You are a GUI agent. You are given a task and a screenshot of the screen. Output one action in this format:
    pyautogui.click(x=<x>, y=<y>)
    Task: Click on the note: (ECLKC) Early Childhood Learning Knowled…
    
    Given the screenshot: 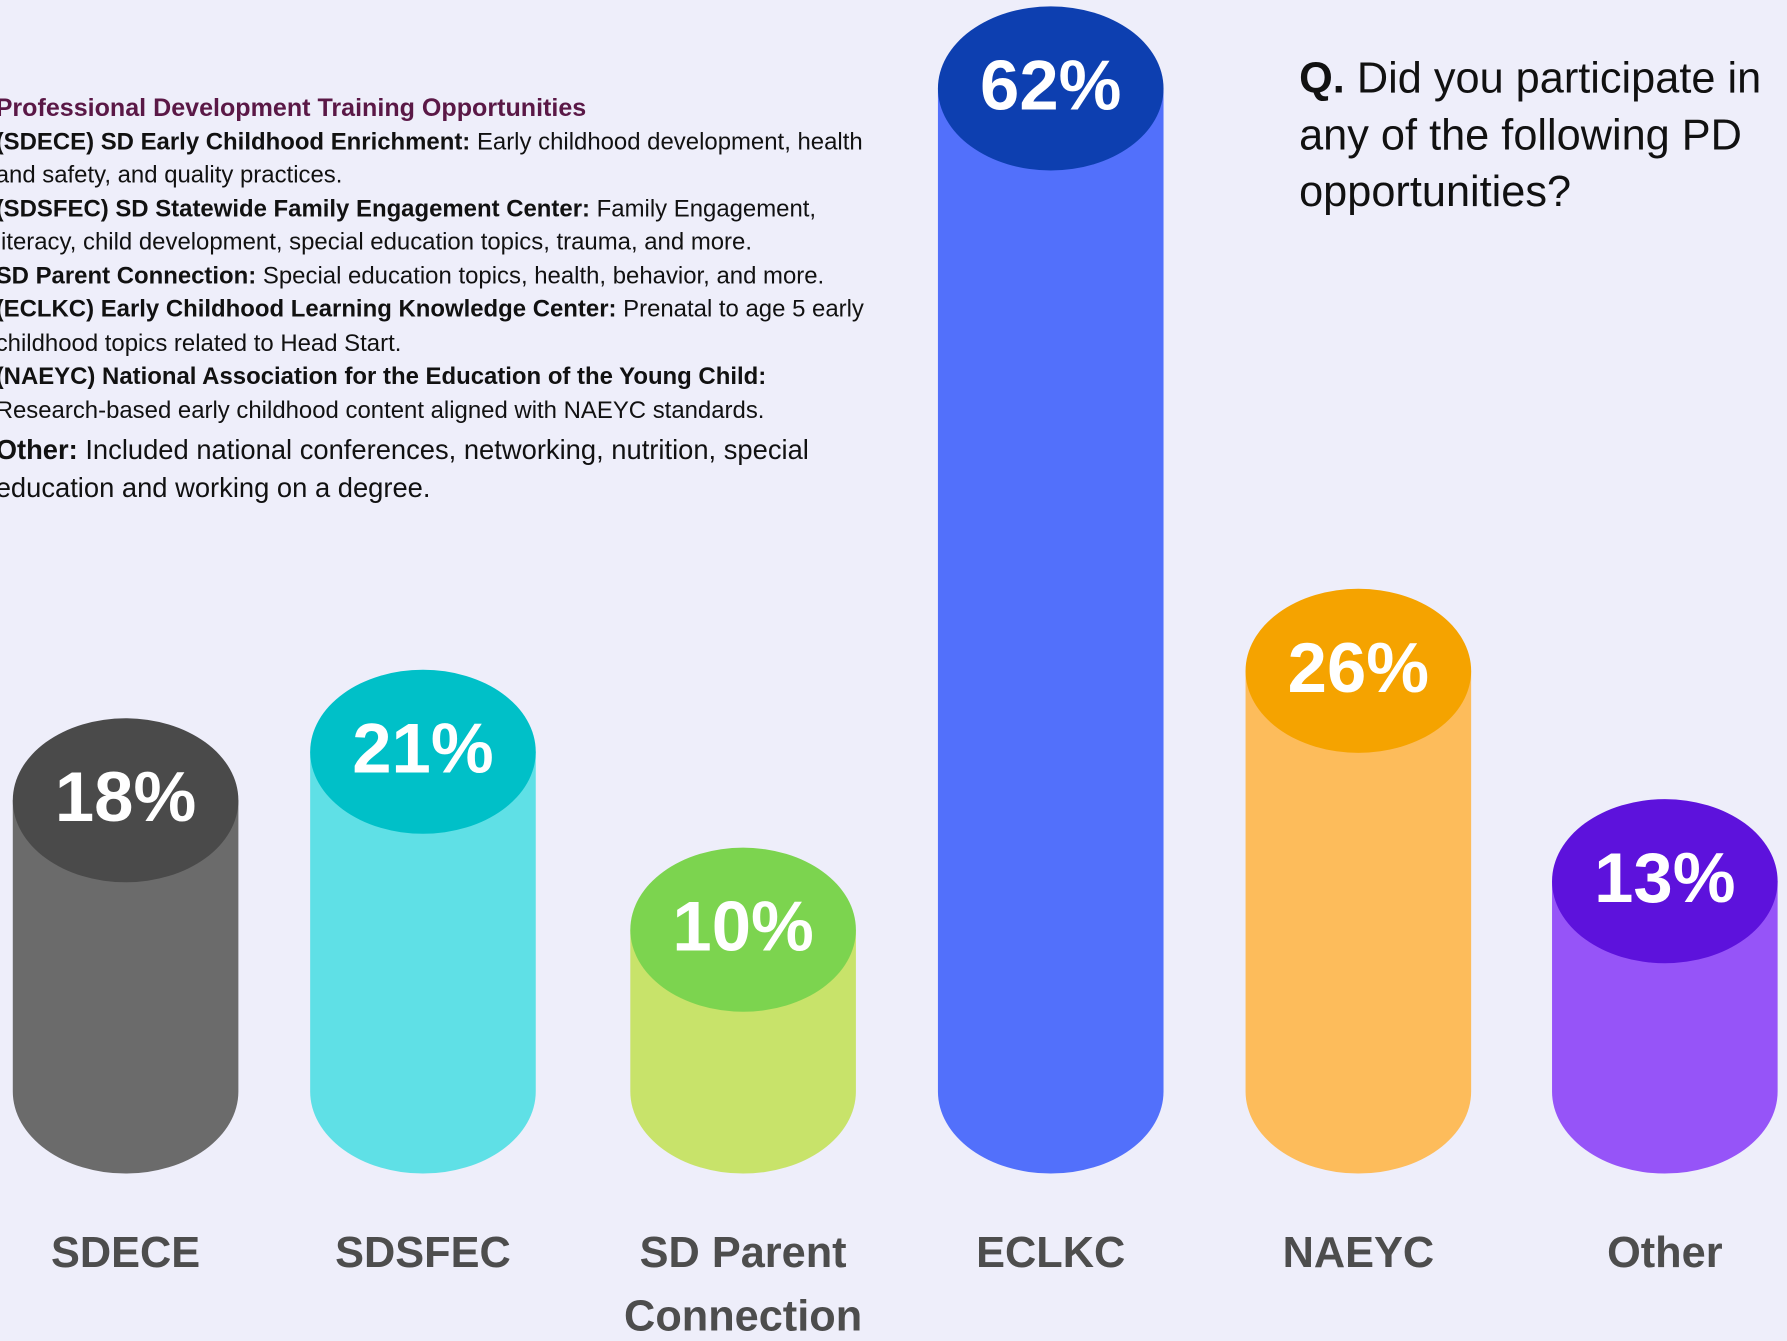 What is the action you would take?
    pyautogui.click(x=439, y=326)
    